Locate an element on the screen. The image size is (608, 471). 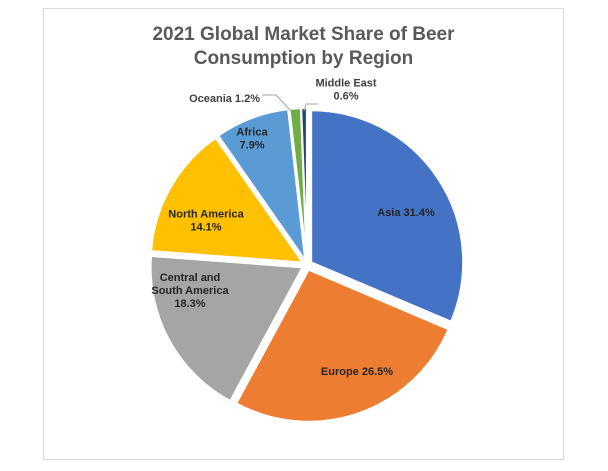
data-label-1-line-0: Europe 26.5% is located at coordinates (357, 372).